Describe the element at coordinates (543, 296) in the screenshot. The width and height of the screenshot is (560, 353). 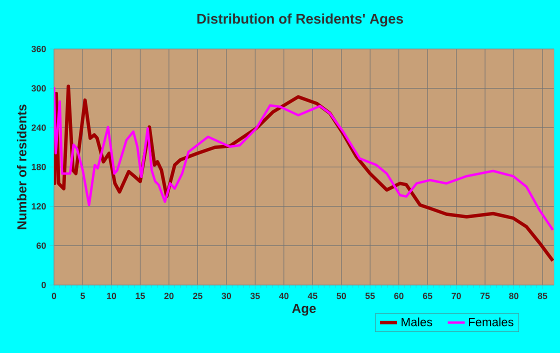
I see `x-tick-label: 85` at that location.